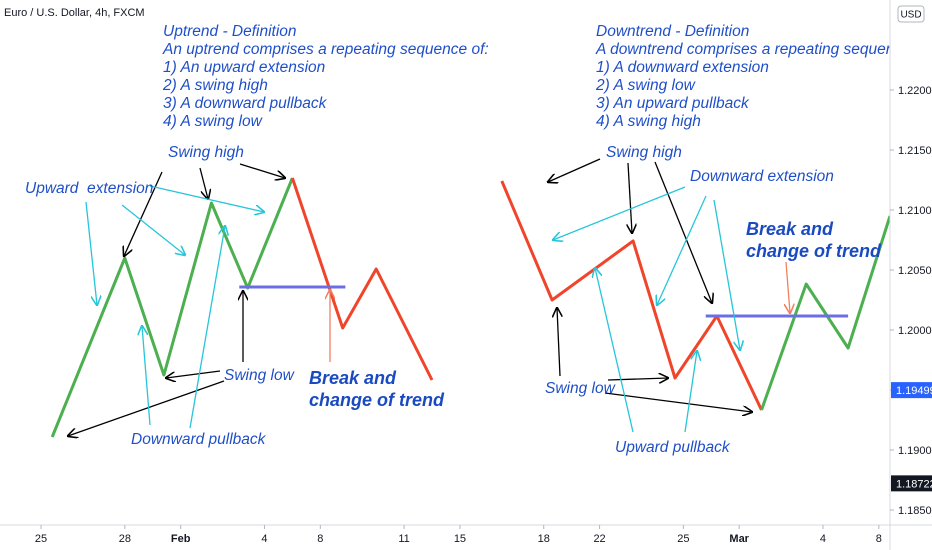  I want to click on annotation: 3) A downward pullback, so click(245, 103).